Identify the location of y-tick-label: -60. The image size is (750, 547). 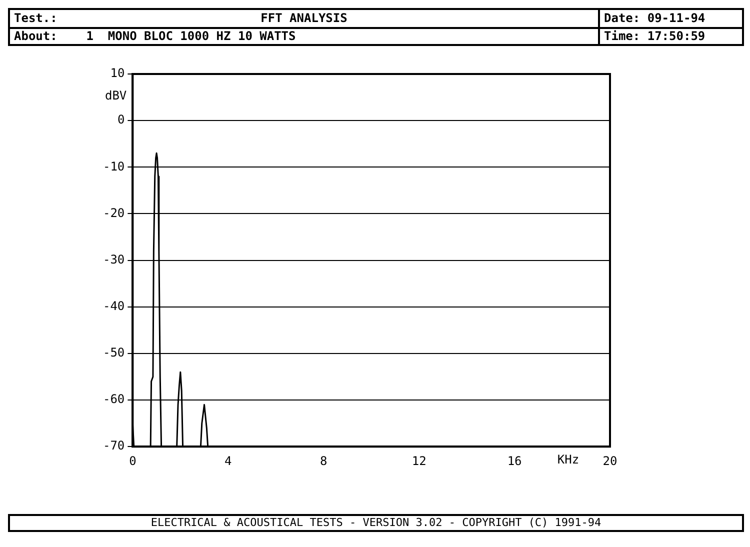
(113, 399).